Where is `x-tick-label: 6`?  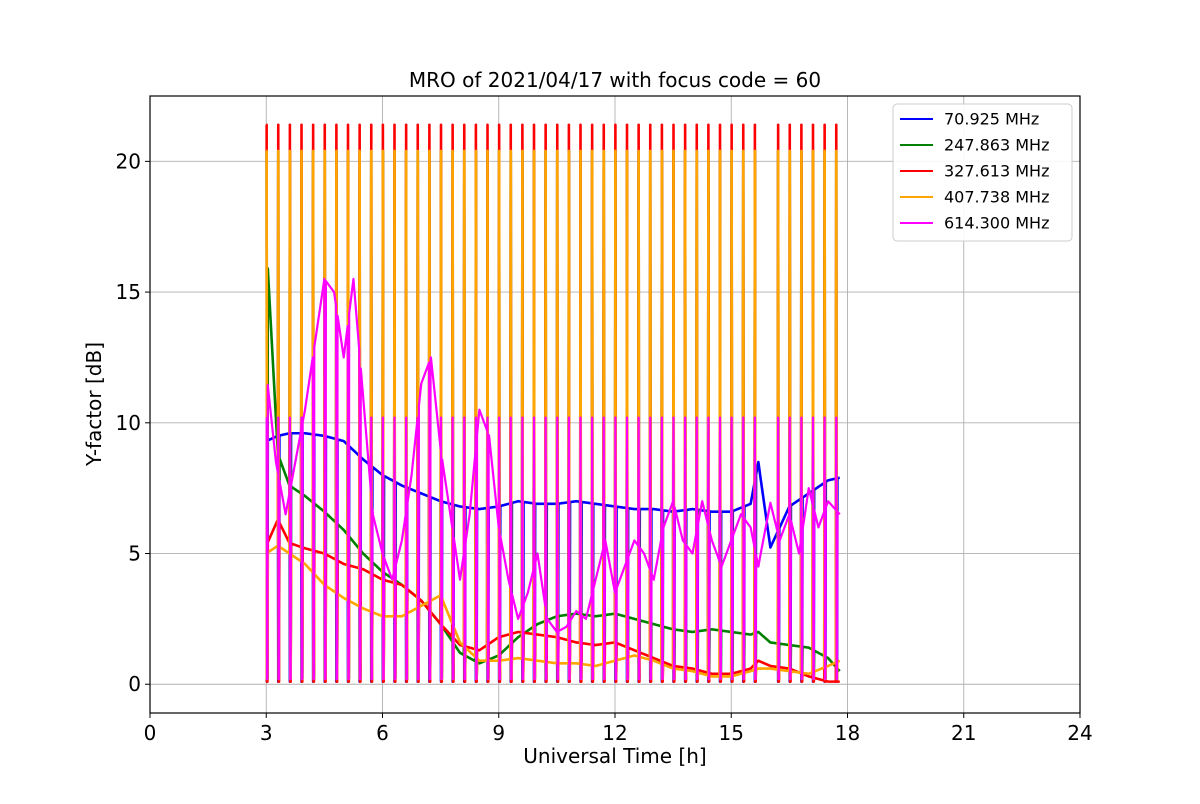 x-tick-label: 6 is located at coordinates (382, 733).